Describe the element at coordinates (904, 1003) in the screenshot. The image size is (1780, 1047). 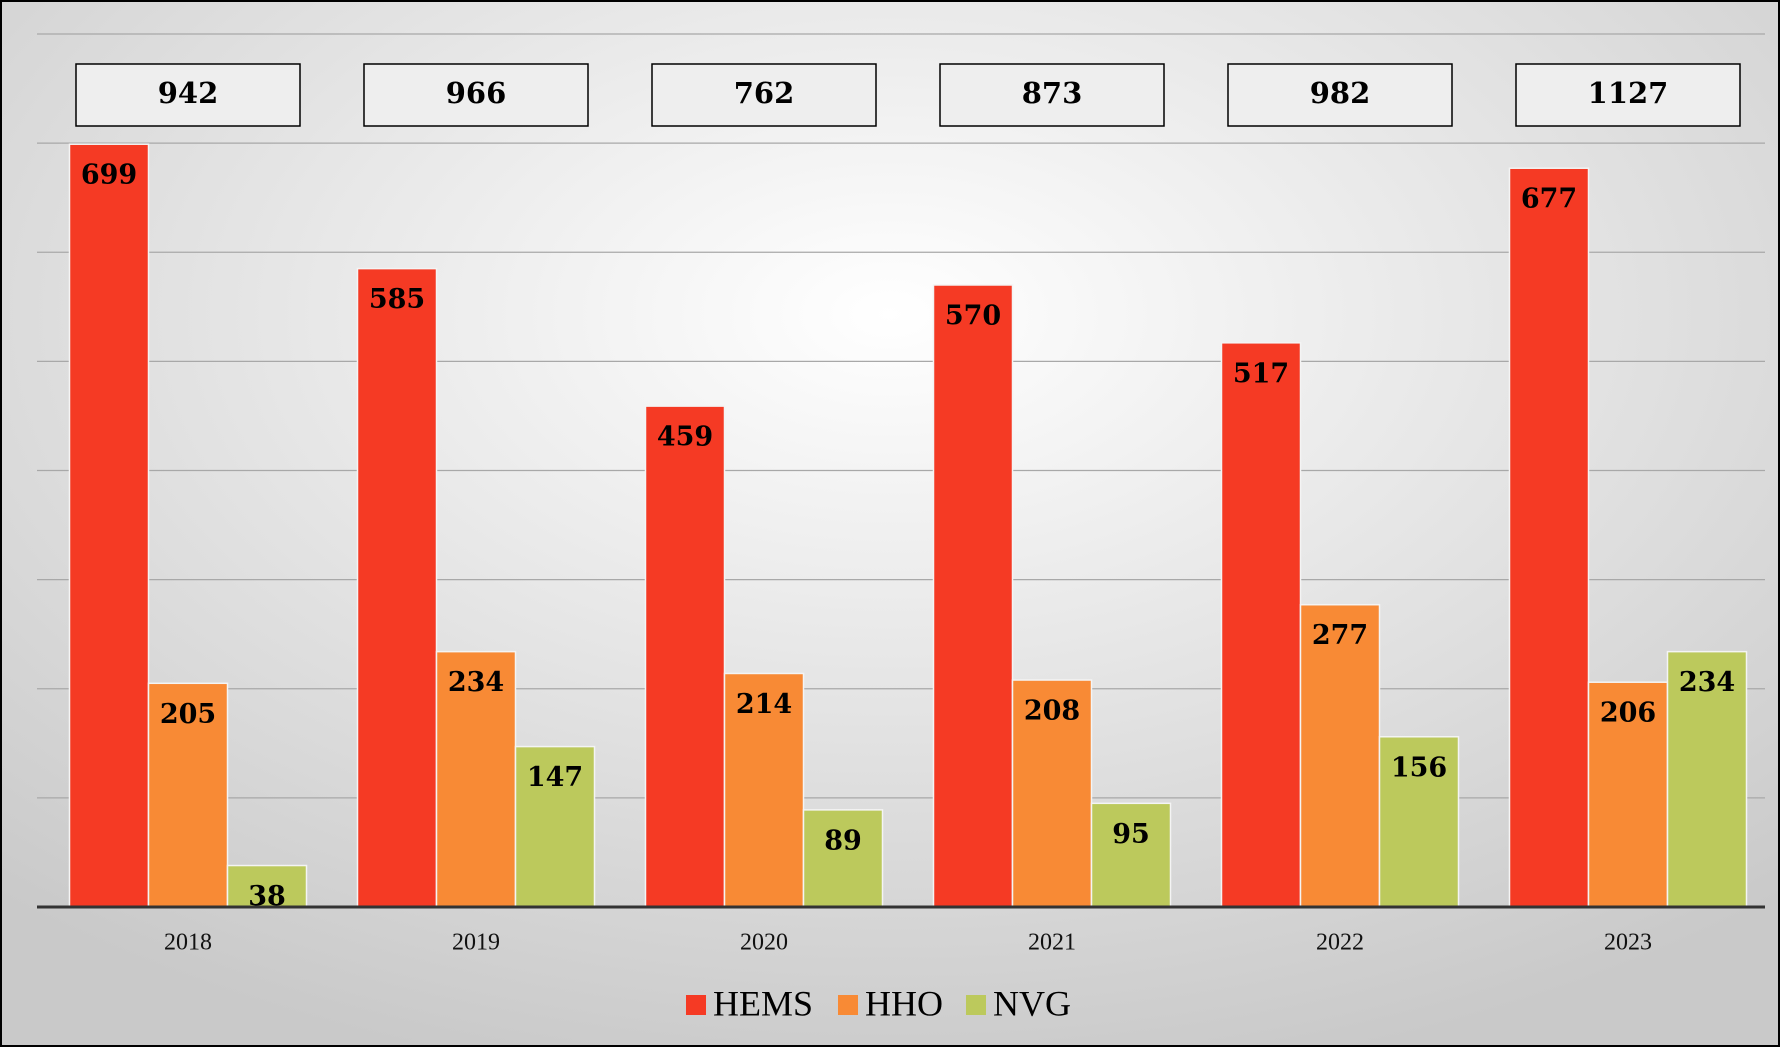
I see `legend-label: HHO` at that location.